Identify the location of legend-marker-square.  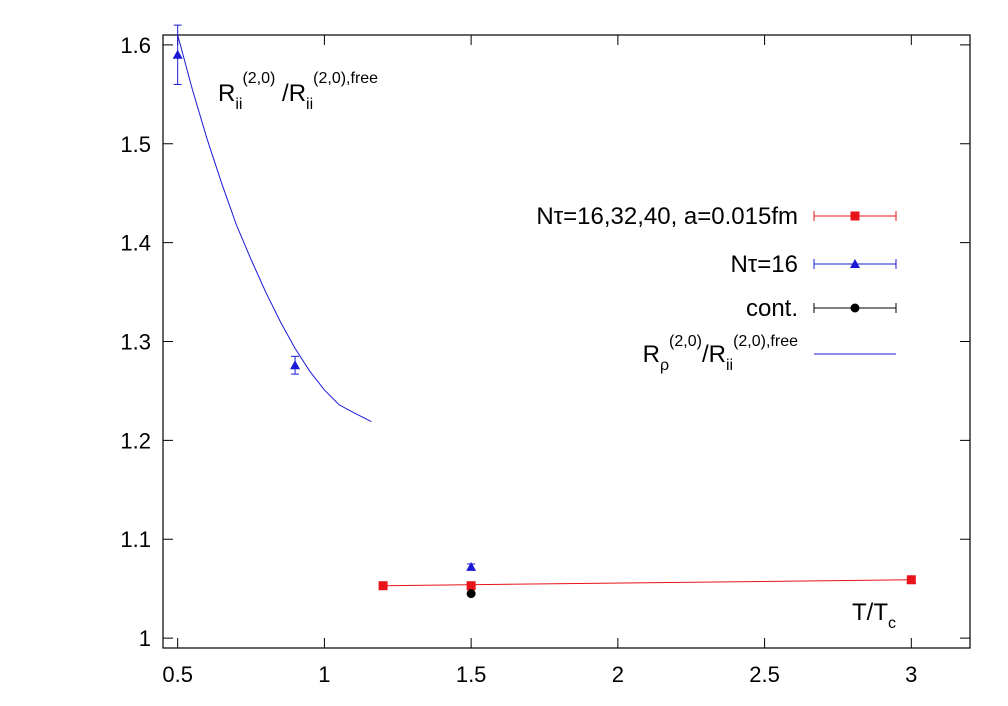
(855, 216).